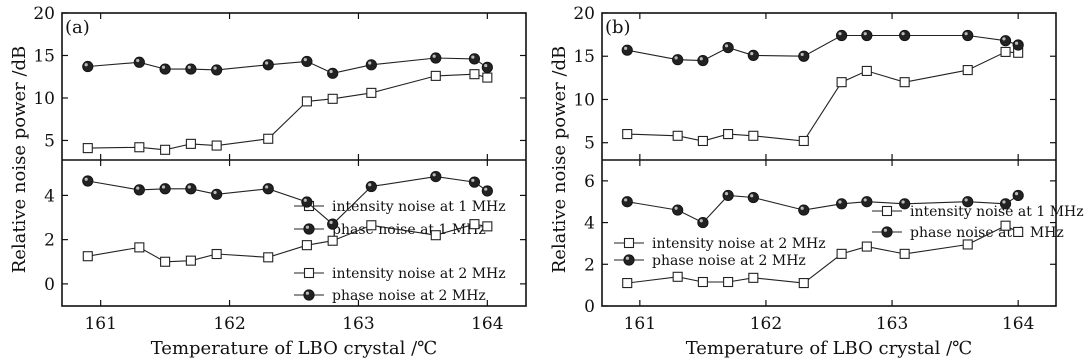  What do you see at coordinates (640, 324) in the screenshot?
I see `x-tick-label: 161` at bounding box center [640, 324].